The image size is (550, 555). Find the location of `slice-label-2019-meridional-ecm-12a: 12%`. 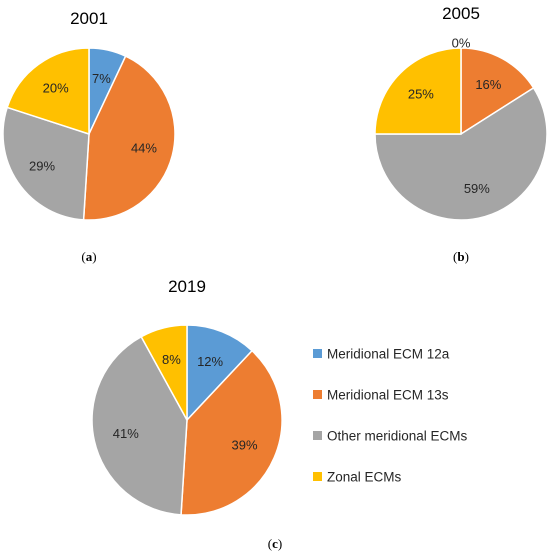

slice-label-2019-meridional-ecm-12a: 12% is located at coordinates (210, 361).